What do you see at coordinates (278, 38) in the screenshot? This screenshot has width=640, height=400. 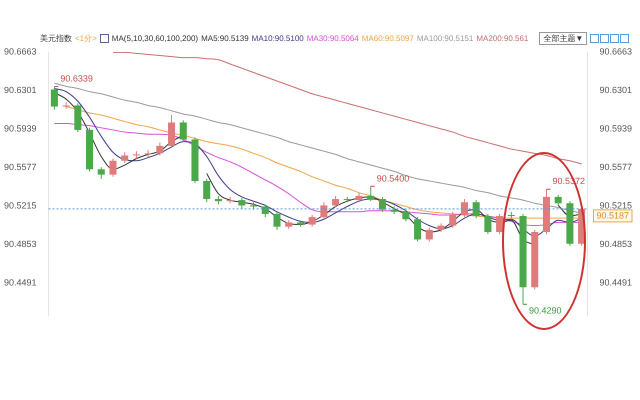 I see `text: MA10:90.5100` at bounding box center [278, 38].